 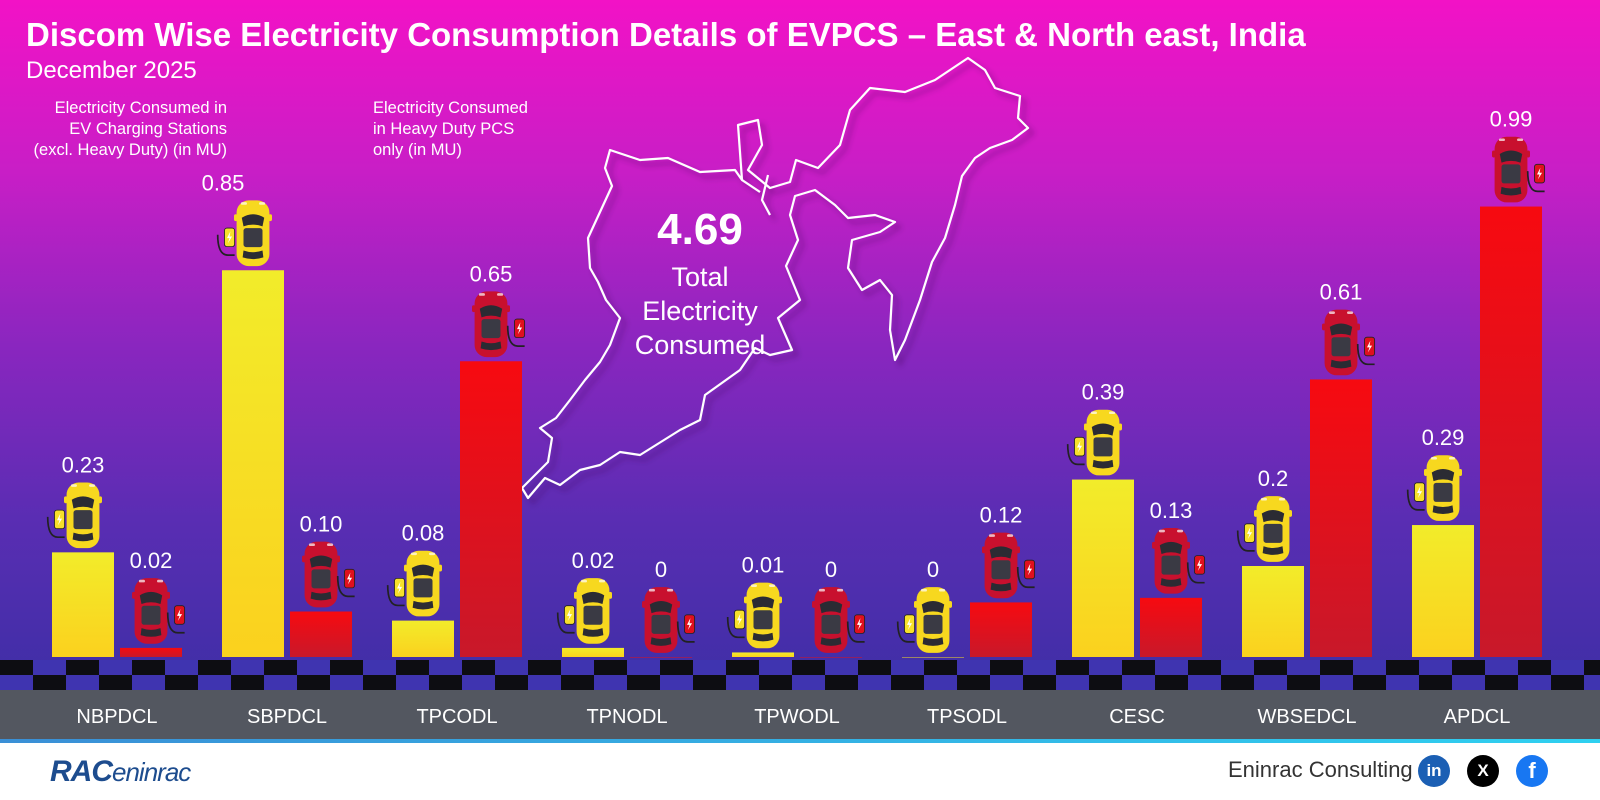 I want to click on bar-heavy-duty-nbpdcl, so click(x=151, y=652).